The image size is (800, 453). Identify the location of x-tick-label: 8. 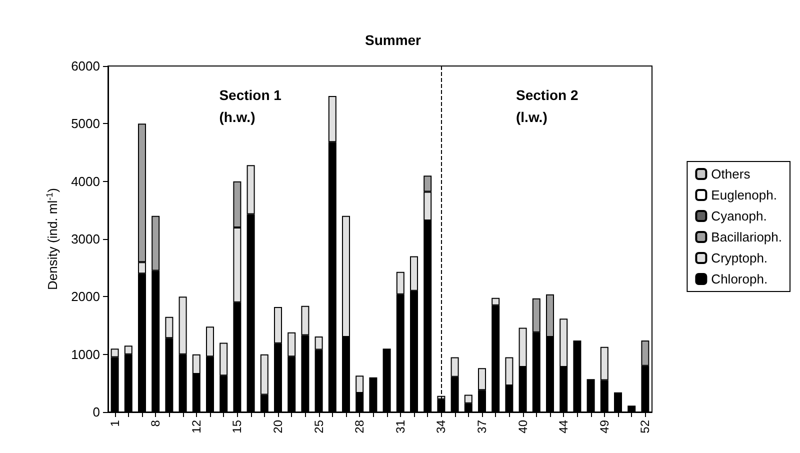
(155, 423).